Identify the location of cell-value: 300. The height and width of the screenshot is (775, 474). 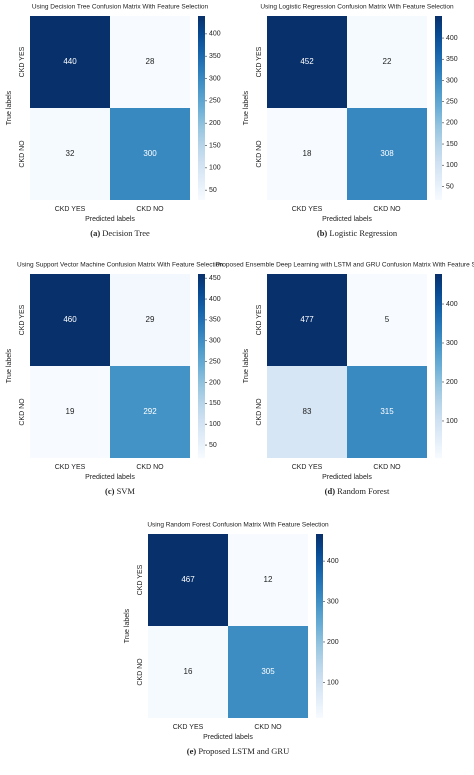
(150, 153).